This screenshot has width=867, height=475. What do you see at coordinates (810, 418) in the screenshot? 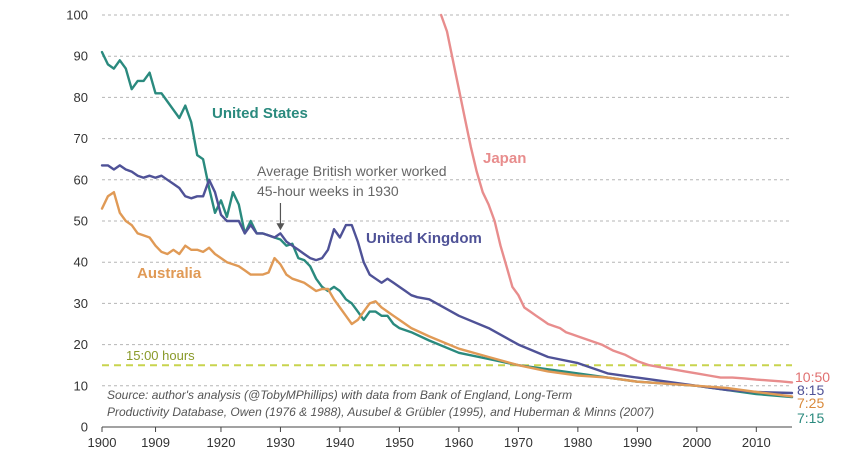
I see `end-label-united-states: 7:15` at bounding box center [810, 418].